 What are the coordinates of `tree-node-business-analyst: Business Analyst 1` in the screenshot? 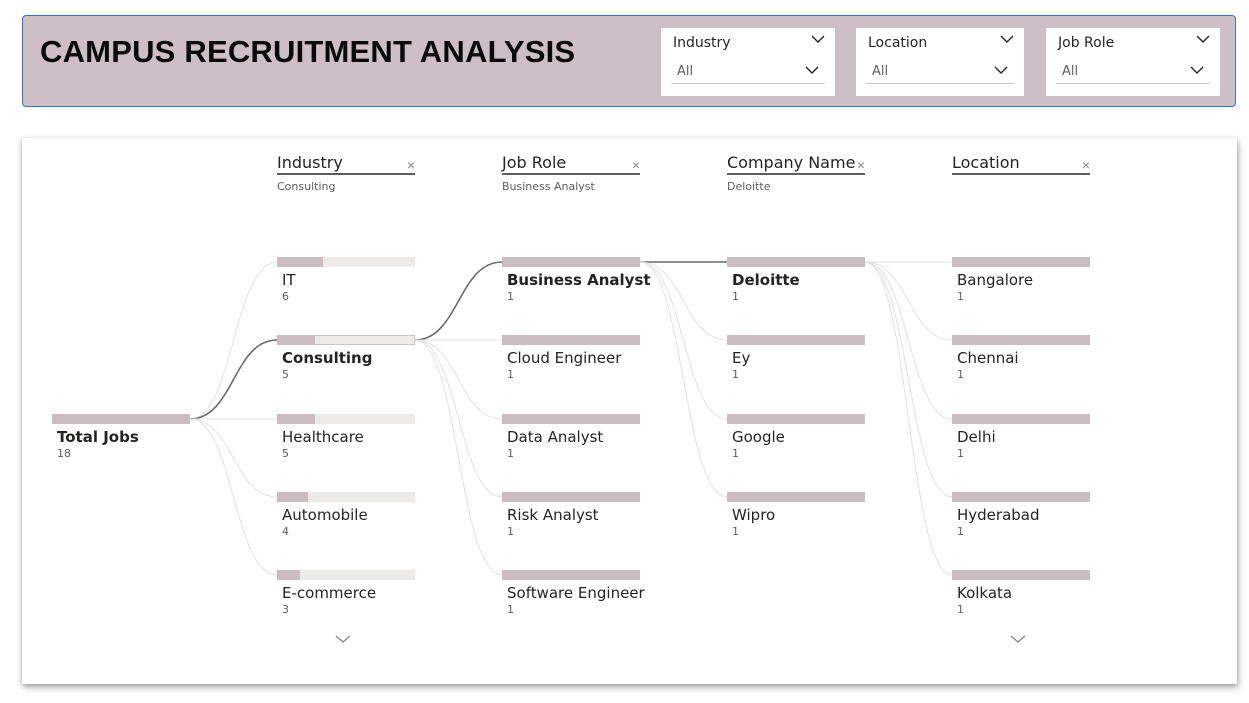 It's located at (576, 287).